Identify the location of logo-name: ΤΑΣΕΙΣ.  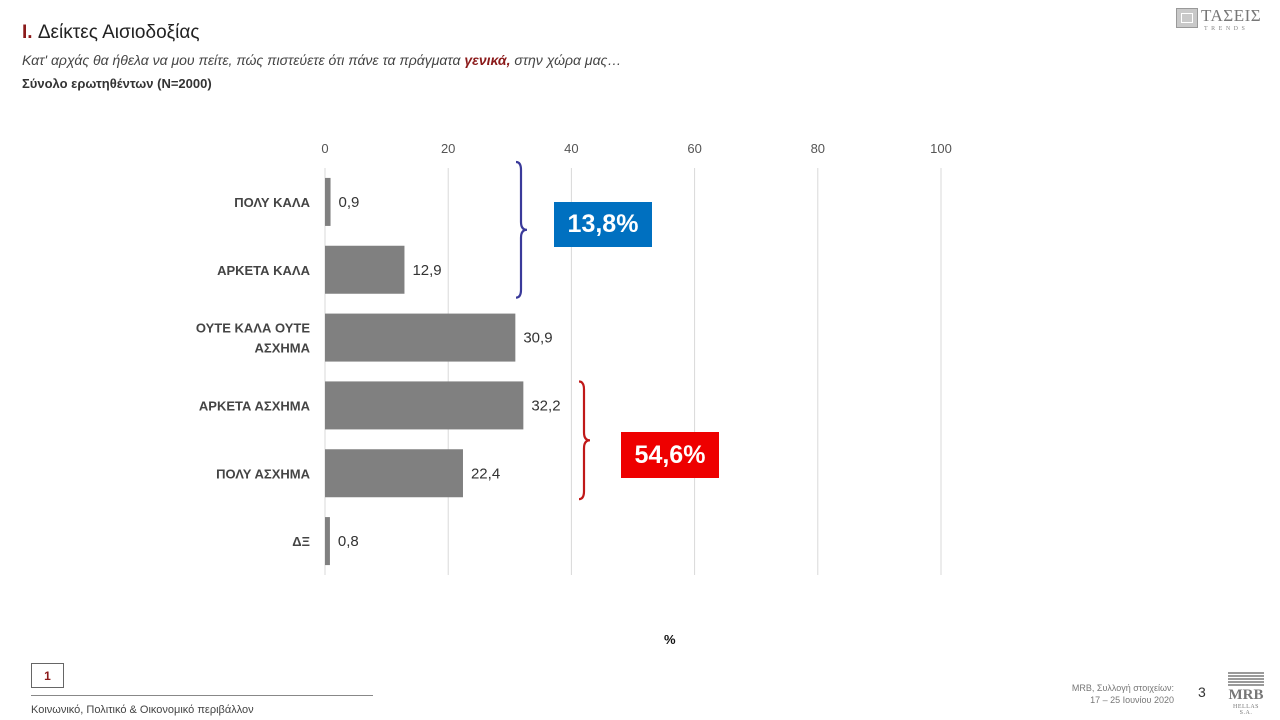
(1231, 15).